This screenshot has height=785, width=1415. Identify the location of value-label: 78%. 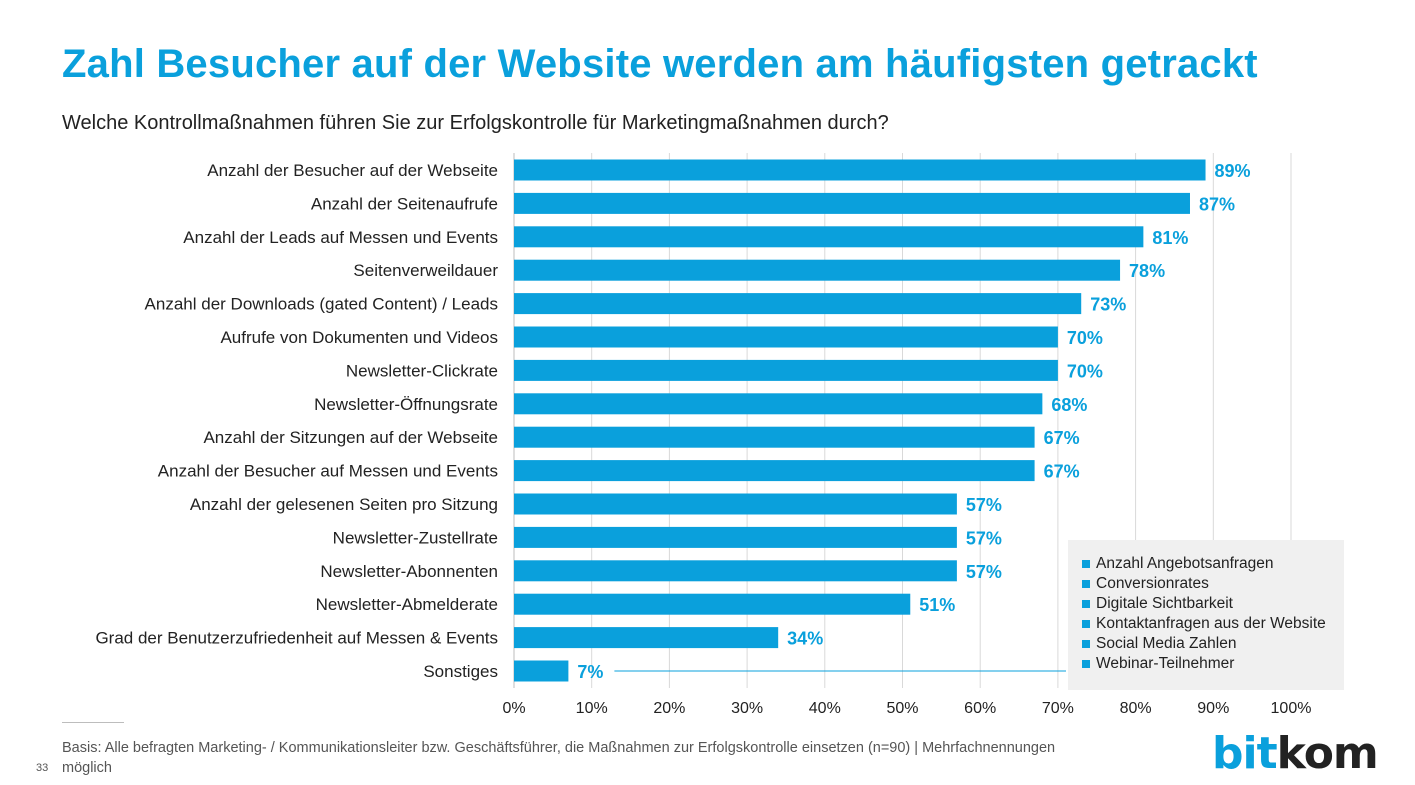
(1147, 271).